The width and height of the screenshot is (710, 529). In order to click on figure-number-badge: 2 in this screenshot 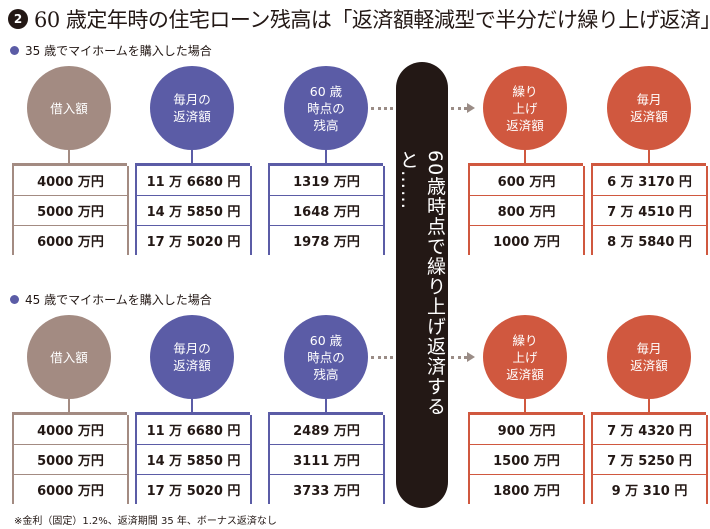, I will do `click(18, 19)`.